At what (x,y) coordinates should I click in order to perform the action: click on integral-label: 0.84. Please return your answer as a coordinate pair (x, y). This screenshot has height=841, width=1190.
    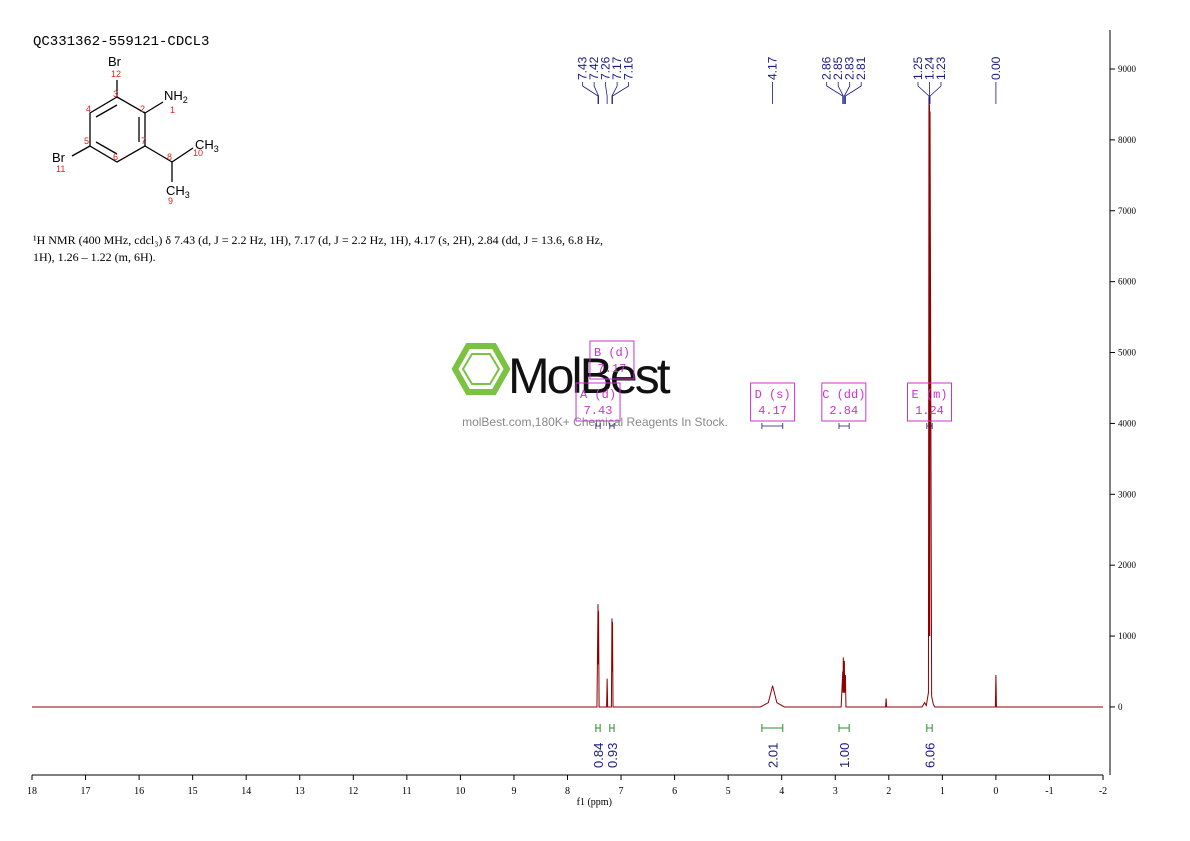
    Looking at the image, I should click on (598, 755).